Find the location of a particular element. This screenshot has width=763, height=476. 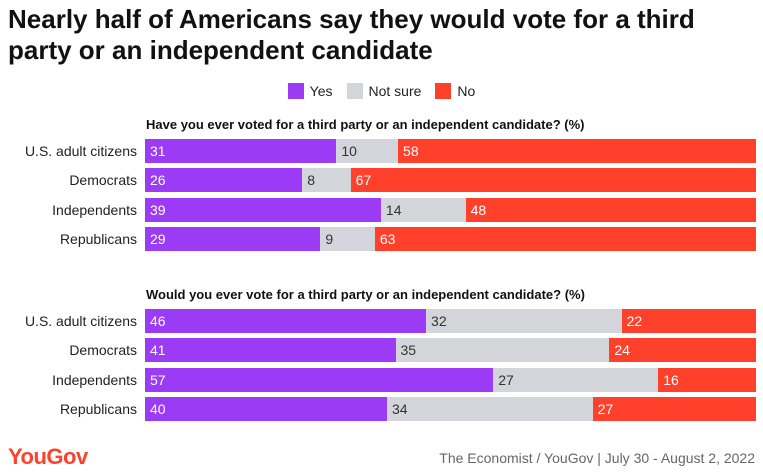

data-label-not-sure: 34 is located at coordinates (399, 409).